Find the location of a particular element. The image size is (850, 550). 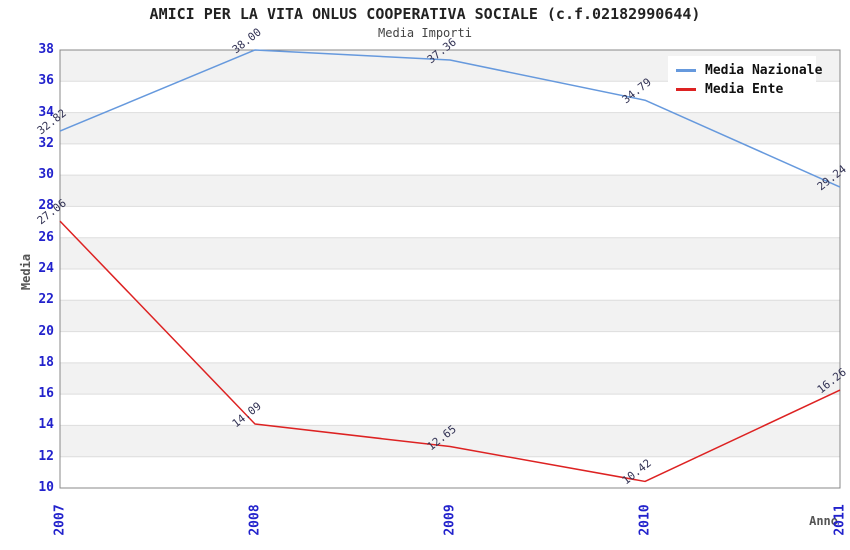

y-tick-label: 12 is located at coordinates (46, 456).